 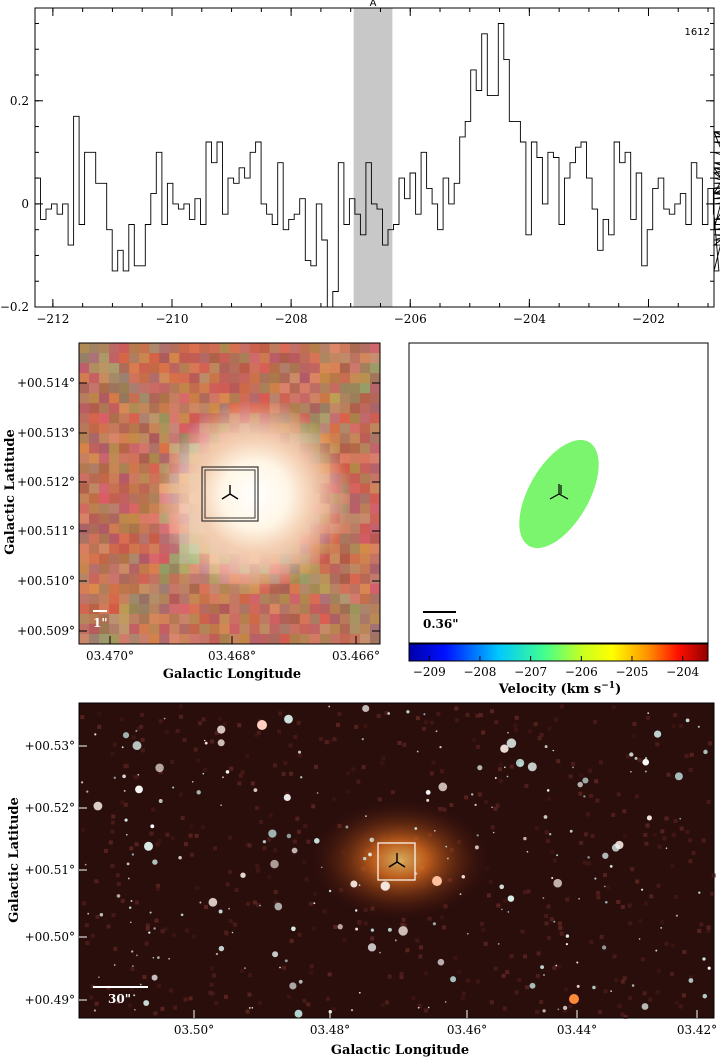 What do you see at coordinates (400, 1050) in the screenshot?
I see `wide-x-title: Galactic Longitude` at bounding box center [400, 1050].